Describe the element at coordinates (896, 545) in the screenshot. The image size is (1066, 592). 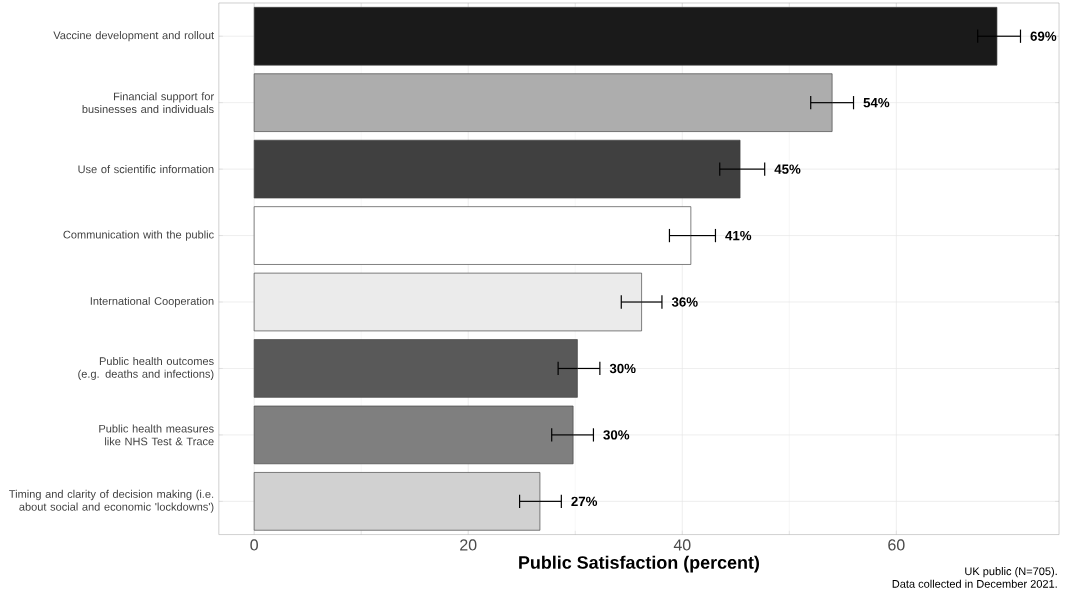
I see `x-tick-label: 60` at that location.